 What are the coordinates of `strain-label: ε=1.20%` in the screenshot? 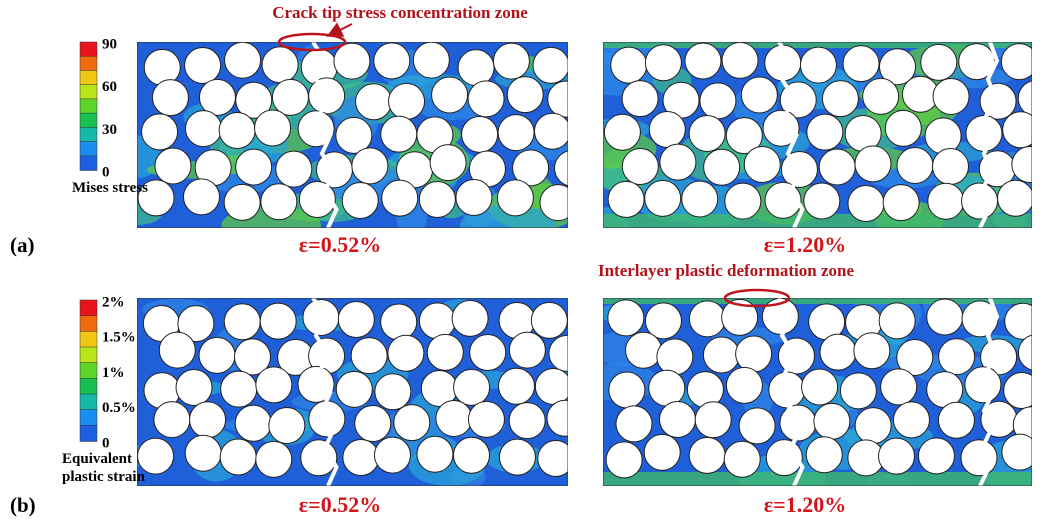 It's located at (805, 244).